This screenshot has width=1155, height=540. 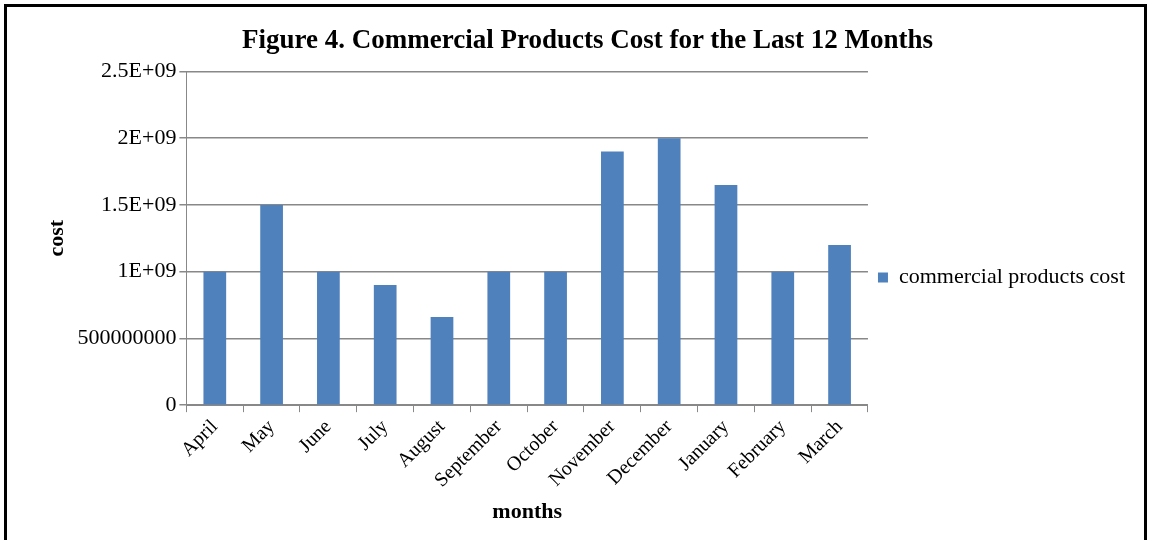 I want to click on y-tick-label: 2.5E+09, so click(x=139, y=70).